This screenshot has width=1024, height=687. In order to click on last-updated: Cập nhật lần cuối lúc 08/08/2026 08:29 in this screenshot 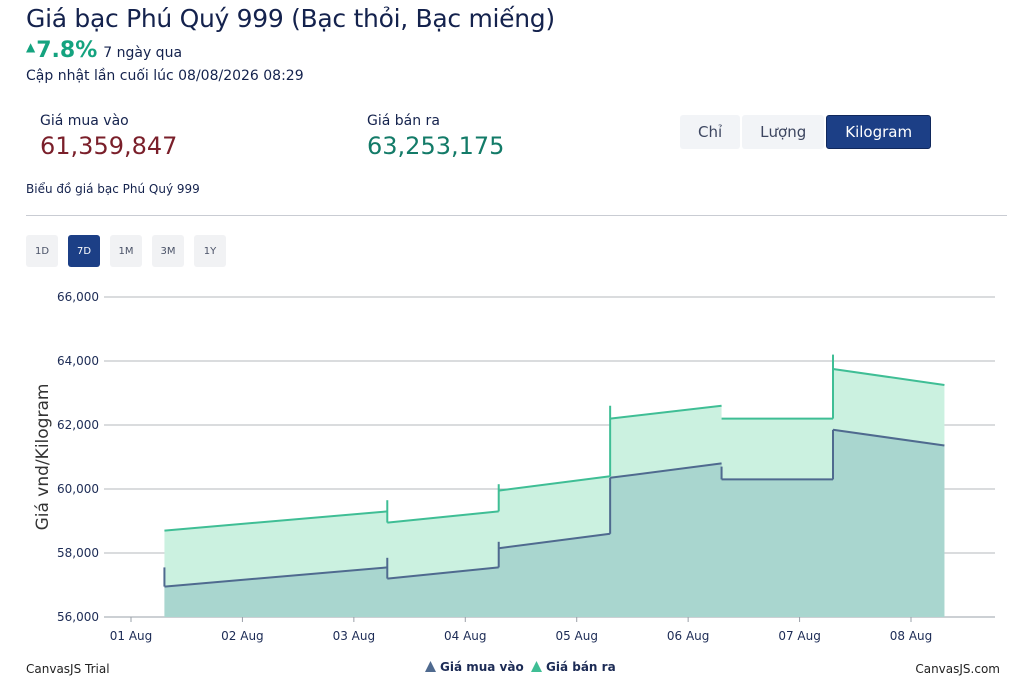, I will do `click(165, 76)`.